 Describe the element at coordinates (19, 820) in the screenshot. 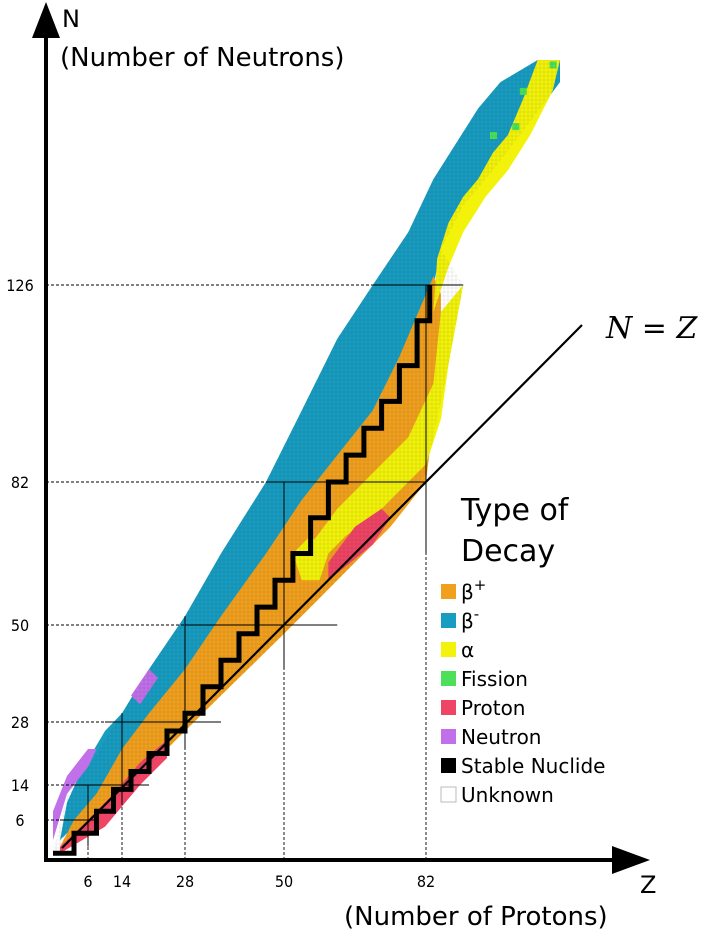

I see `y-tick-label: 6` at that location.